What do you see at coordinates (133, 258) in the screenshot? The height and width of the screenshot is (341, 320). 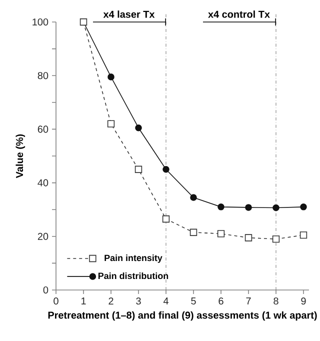 I see `legend-label: Pain intensity` at bounding box center [133, 258].